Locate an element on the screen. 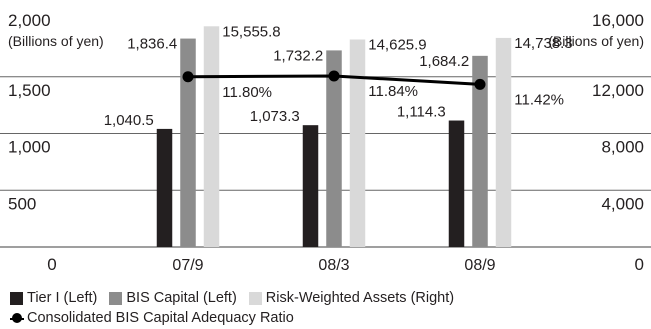 Image resolution: width=651 pixels, height=329 pixels. left-tick-label-500: 500 is located at coordinates (22, 203).